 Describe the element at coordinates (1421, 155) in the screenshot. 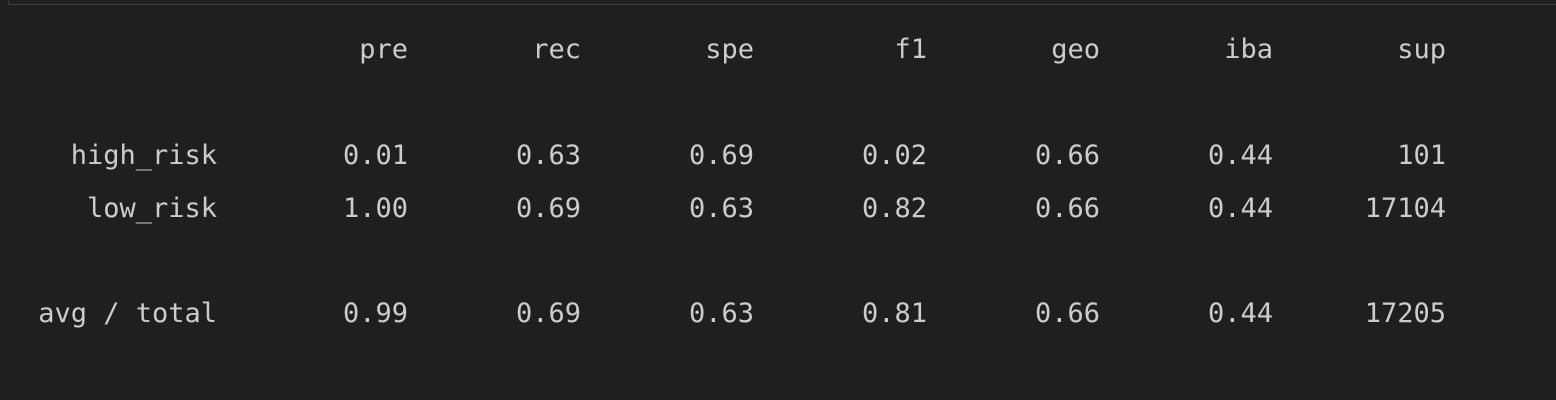

I see `cell-sup: 101` at that location.